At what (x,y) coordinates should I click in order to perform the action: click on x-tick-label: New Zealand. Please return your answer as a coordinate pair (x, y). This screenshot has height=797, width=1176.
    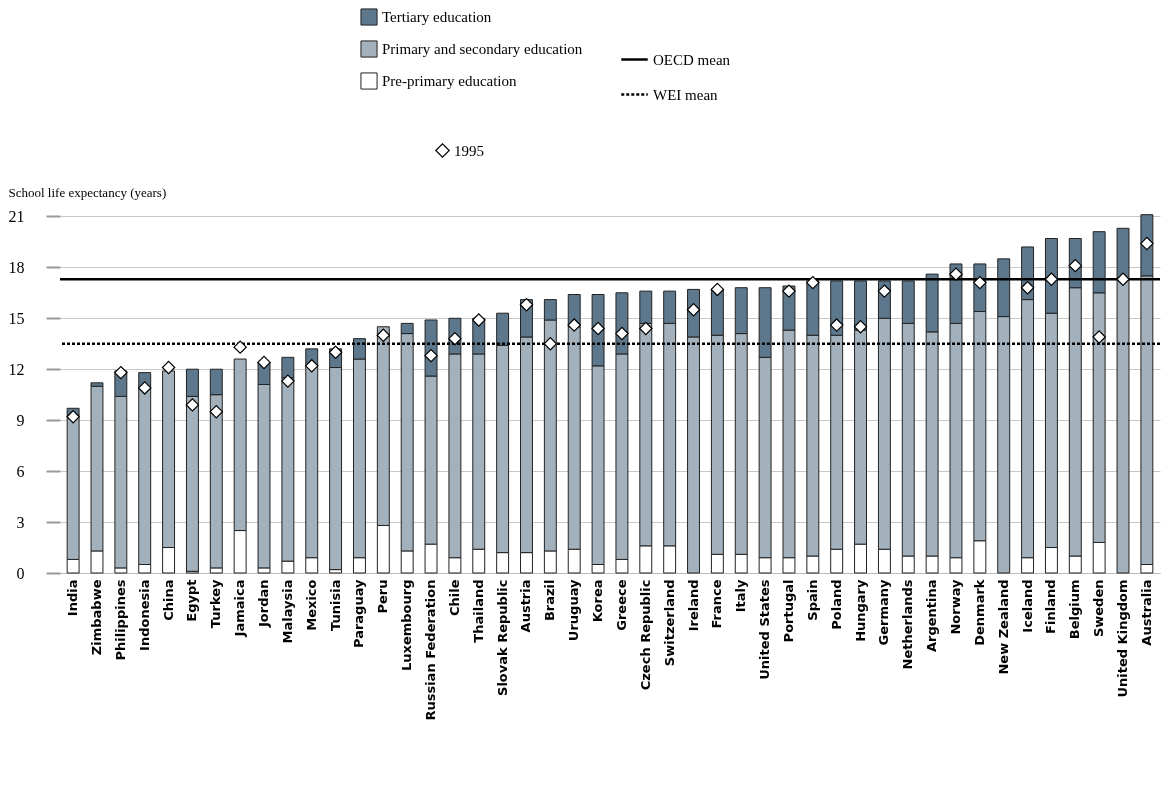
    Looking at the image, I should click on (1003, 627).